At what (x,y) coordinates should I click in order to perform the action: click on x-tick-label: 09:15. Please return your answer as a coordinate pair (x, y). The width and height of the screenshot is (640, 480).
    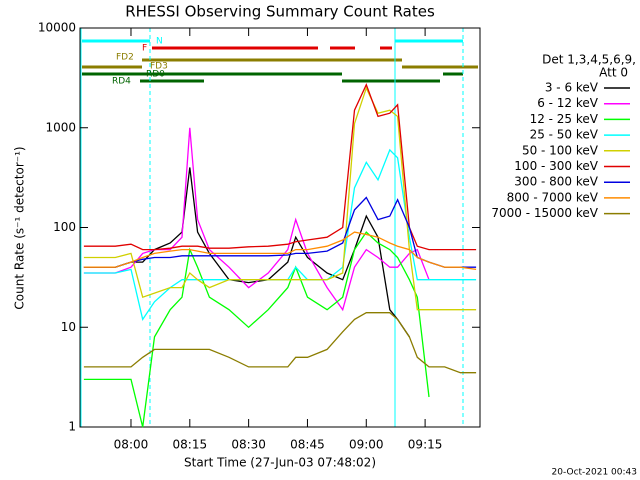
    Looking at the image, I should click on (425, 445).